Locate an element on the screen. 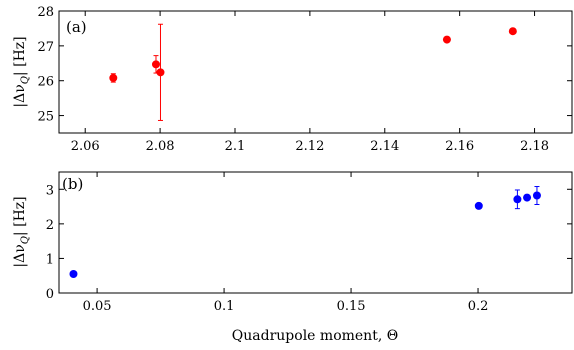  panel-a-x-tick-label: 2.14 is located at coordinates (384, 146).